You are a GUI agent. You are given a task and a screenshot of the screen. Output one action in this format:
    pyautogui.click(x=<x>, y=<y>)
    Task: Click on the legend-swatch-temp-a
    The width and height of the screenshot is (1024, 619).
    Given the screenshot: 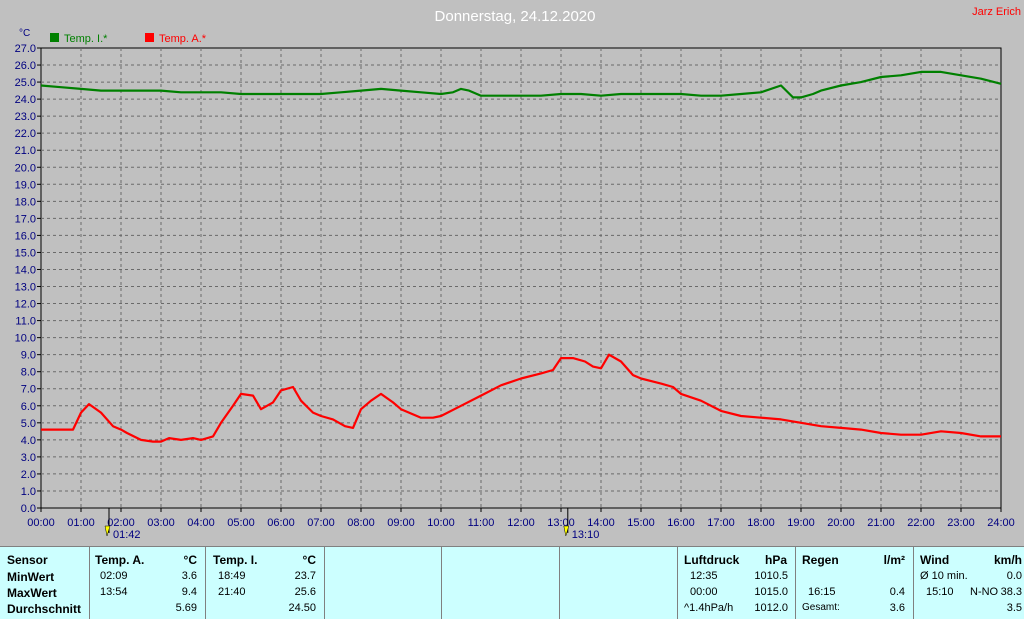 What is the action you would take?
    pyautogui.click(x=149, y=37)
    